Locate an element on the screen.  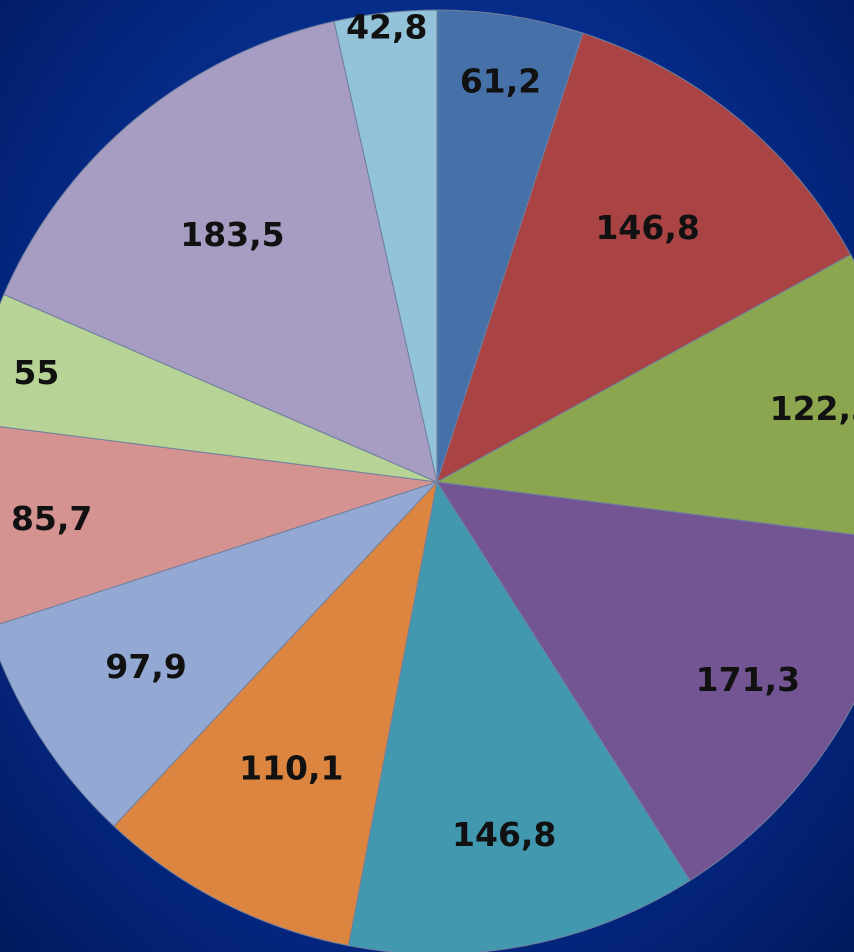
slice-data-label-3: 122,3 is located at coordinates (812, 408).